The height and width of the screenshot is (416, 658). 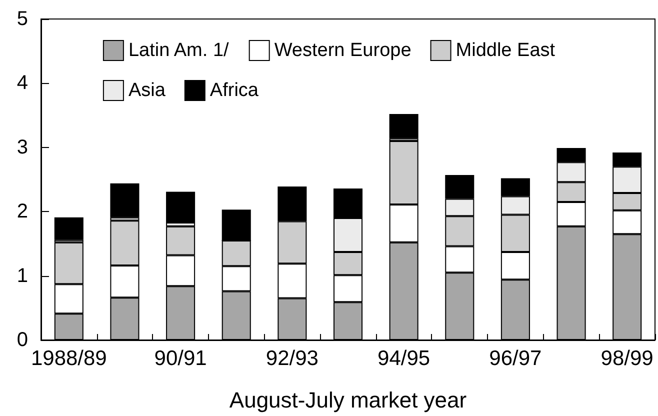 What do you see at coordinates (343, 50) in the screenshot?
I see `legend-label: Western Europe` at bounding box center [343, 50].